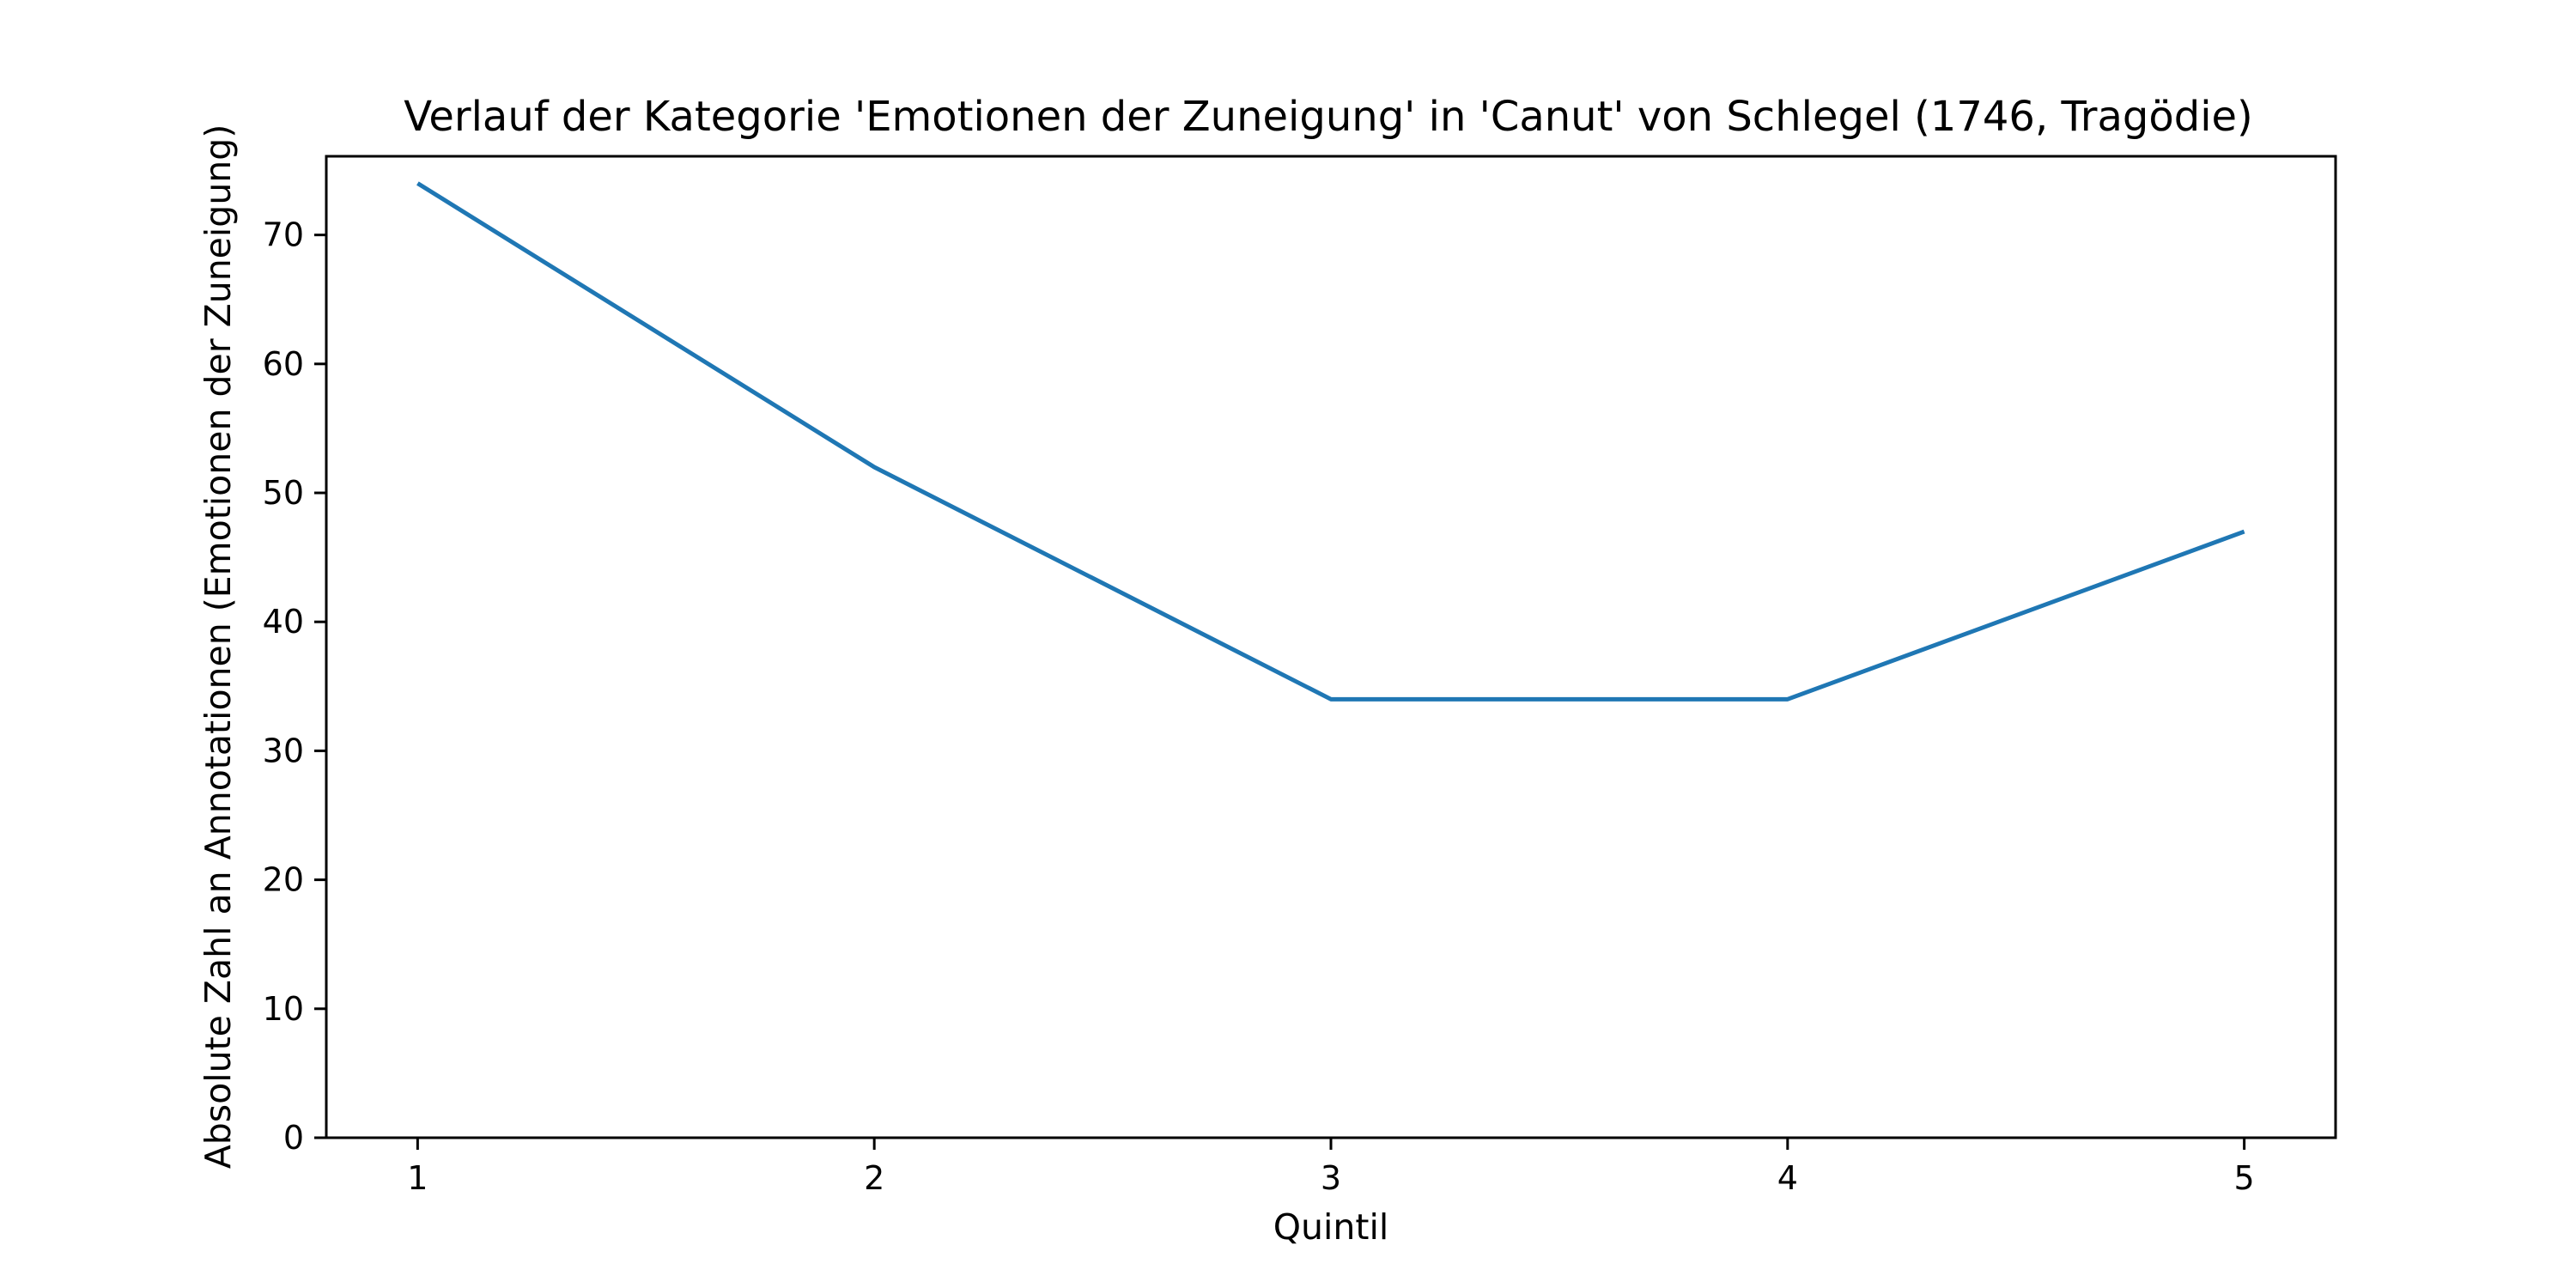 This screenshot has height=1288, width=2576. What do you see at coordinates (283, 1009) in the screenshot?
I see `y-tick-label: 10` at bounding box center [283, 1009].